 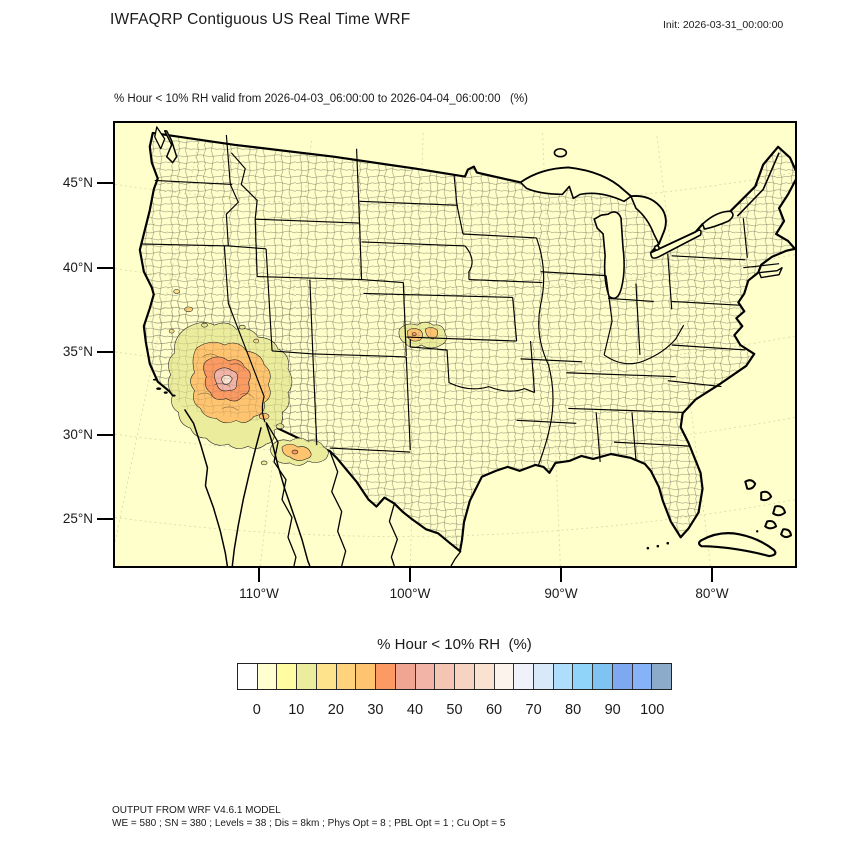 I want to click on y-axis-label-45n: 45°N, so click(x=77, y=182).